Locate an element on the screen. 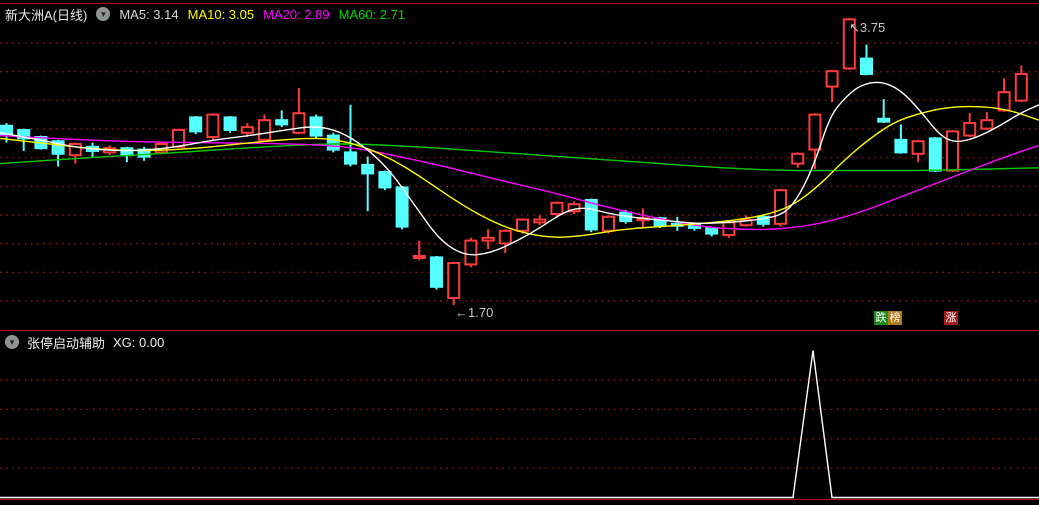 This screenshot has width=1039, height=505. ma60-legend: MA60: 2.71 is located at coordinates (372, 14).